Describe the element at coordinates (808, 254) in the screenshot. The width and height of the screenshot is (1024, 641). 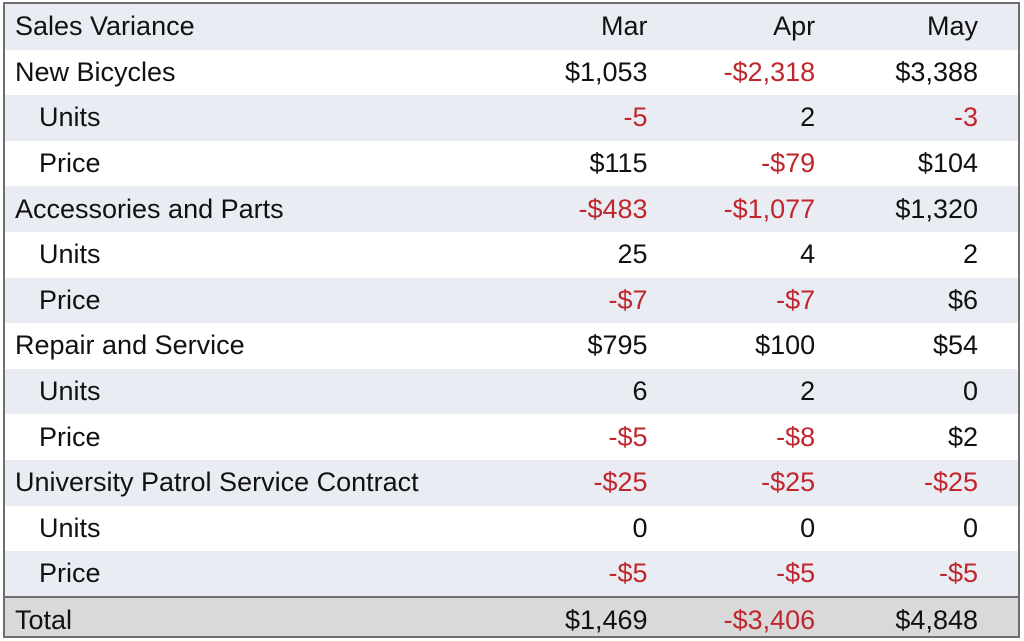
I see `value-cell-apr: 4` at that location.